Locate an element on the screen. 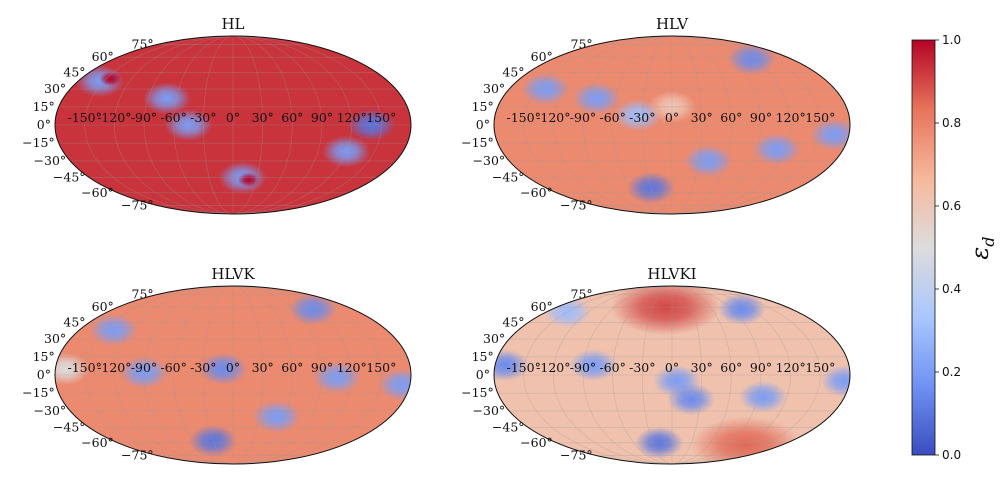 The image size is (1004, 495). colorbar-label: εd is located at coordinates (982, 247).